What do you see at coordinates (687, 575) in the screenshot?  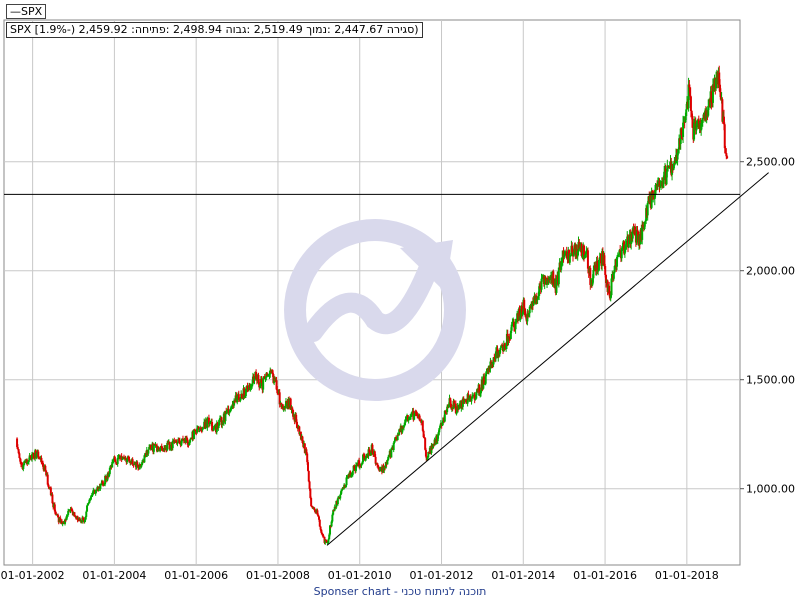 I see `x-tick-label: 01-01-2018` at bounding box center [687, 575].